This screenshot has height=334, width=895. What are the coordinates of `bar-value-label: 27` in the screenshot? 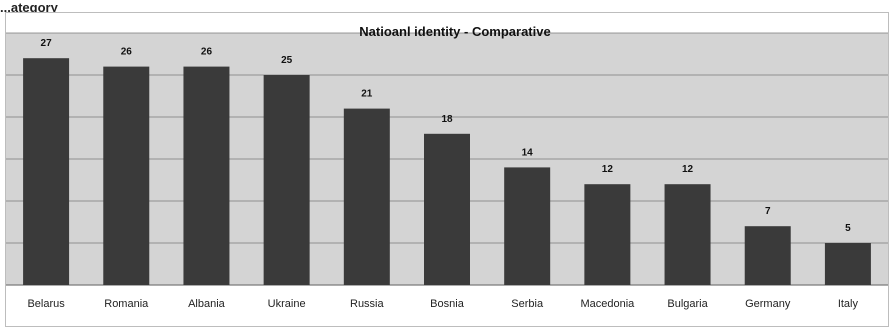 It's located at (47, 43).